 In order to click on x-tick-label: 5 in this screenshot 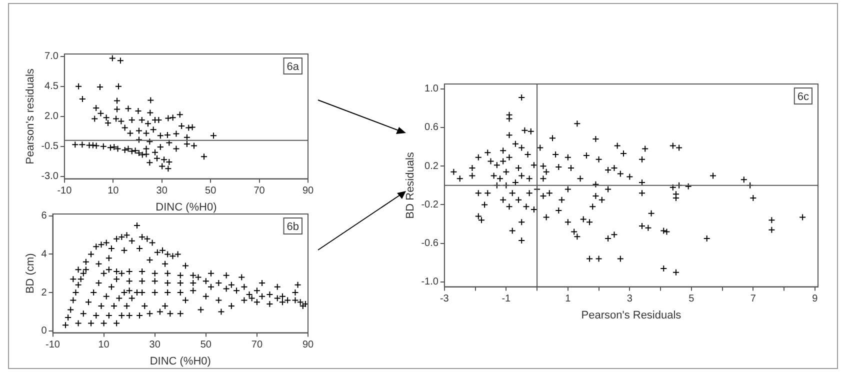, I will do `click(691, 299)`.